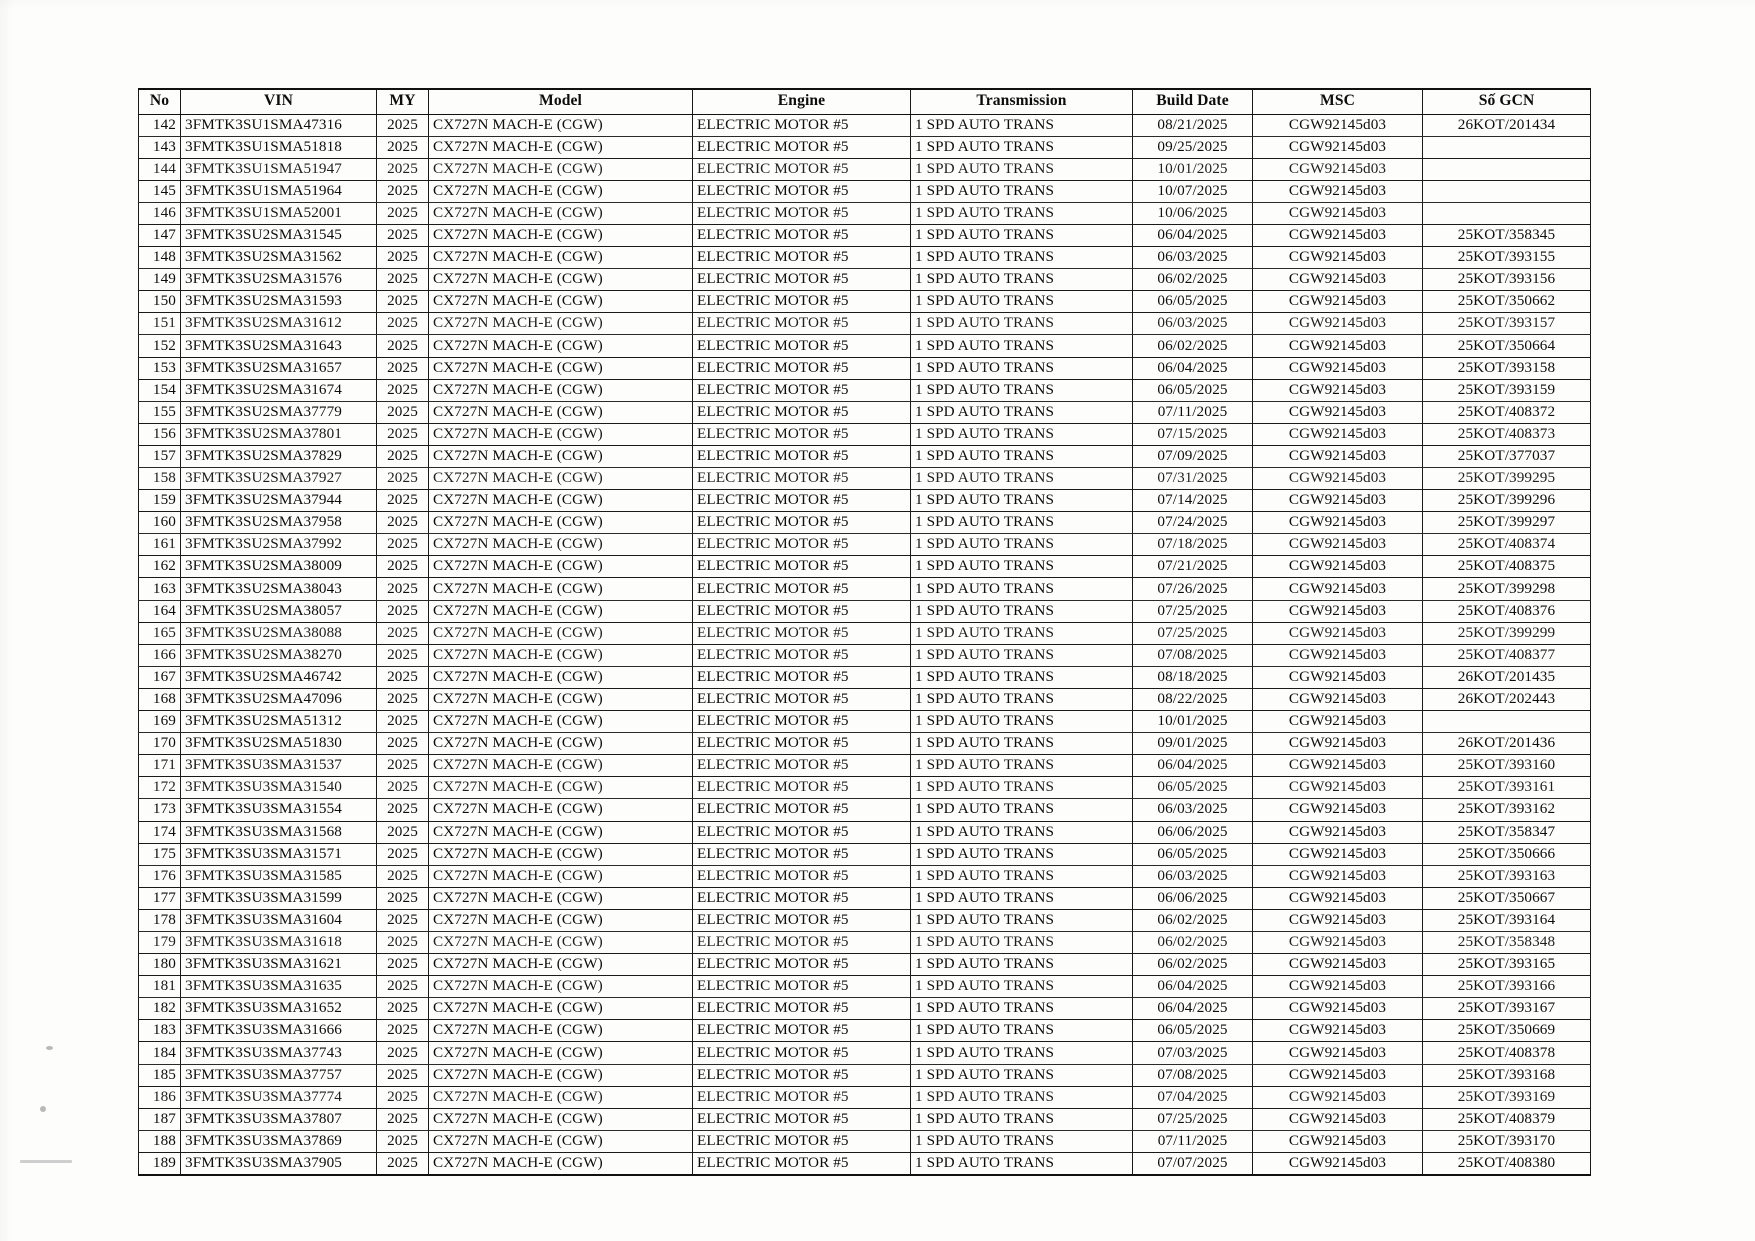 This screenshot has height=1241, width=1755. Describe the element at coordinates (159, 235) in the screenshot. I see `cell-no: 147` at that location.